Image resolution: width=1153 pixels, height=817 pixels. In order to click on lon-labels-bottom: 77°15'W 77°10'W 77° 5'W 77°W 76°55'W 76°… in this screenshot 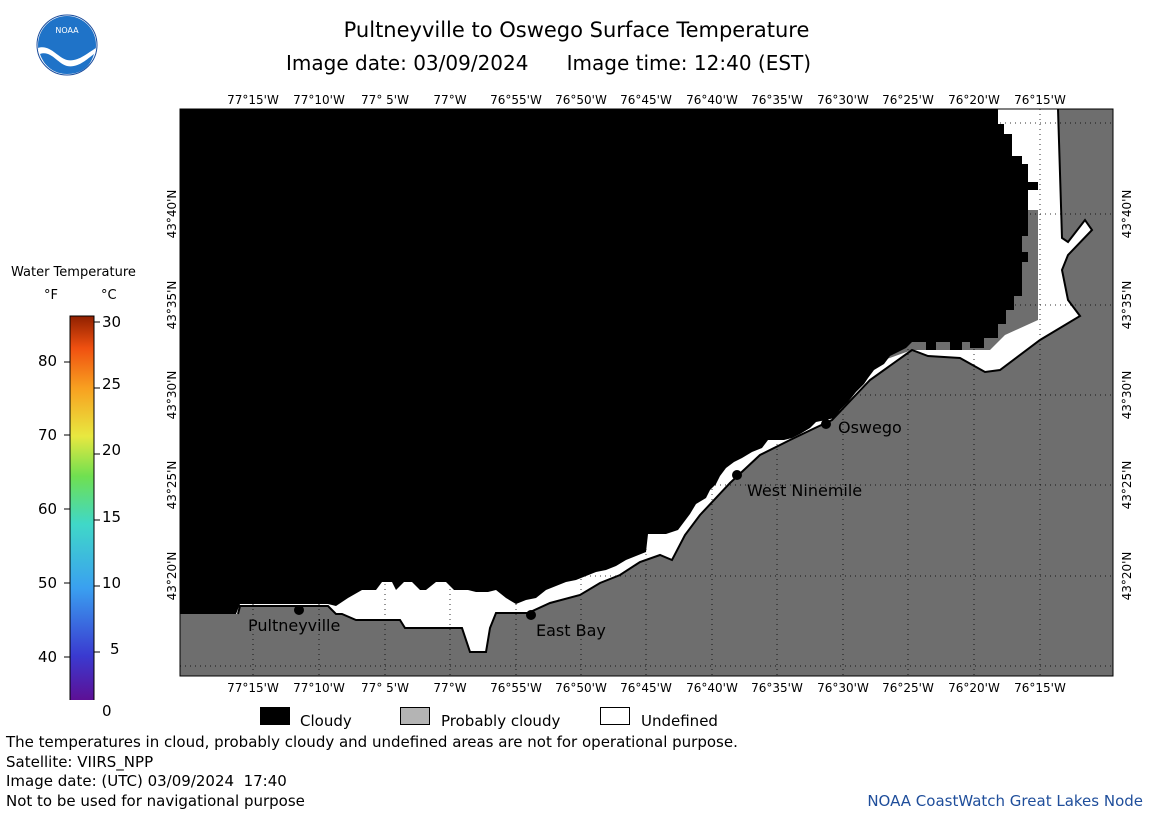, I will do `click(646, 688)`.